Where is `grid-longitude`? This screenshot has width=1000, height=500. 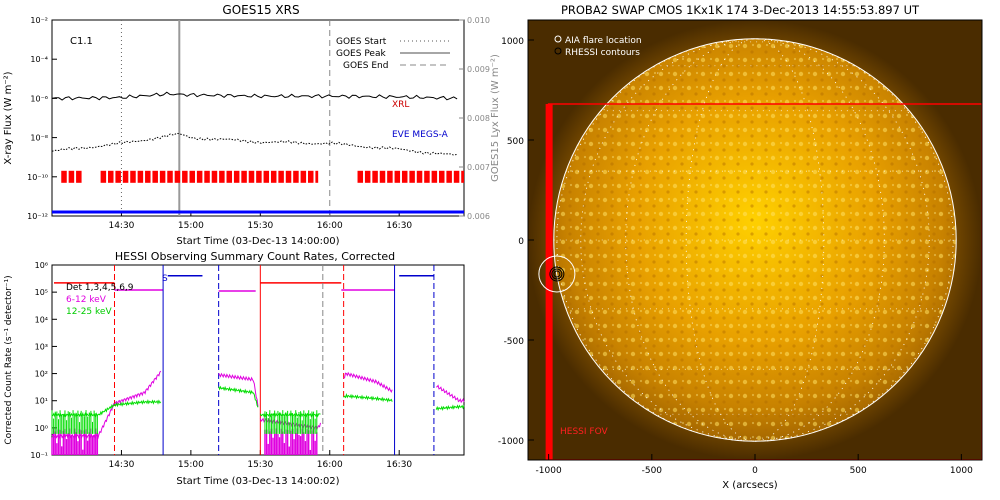
grid-longitude is located at coordinates (755, 240).